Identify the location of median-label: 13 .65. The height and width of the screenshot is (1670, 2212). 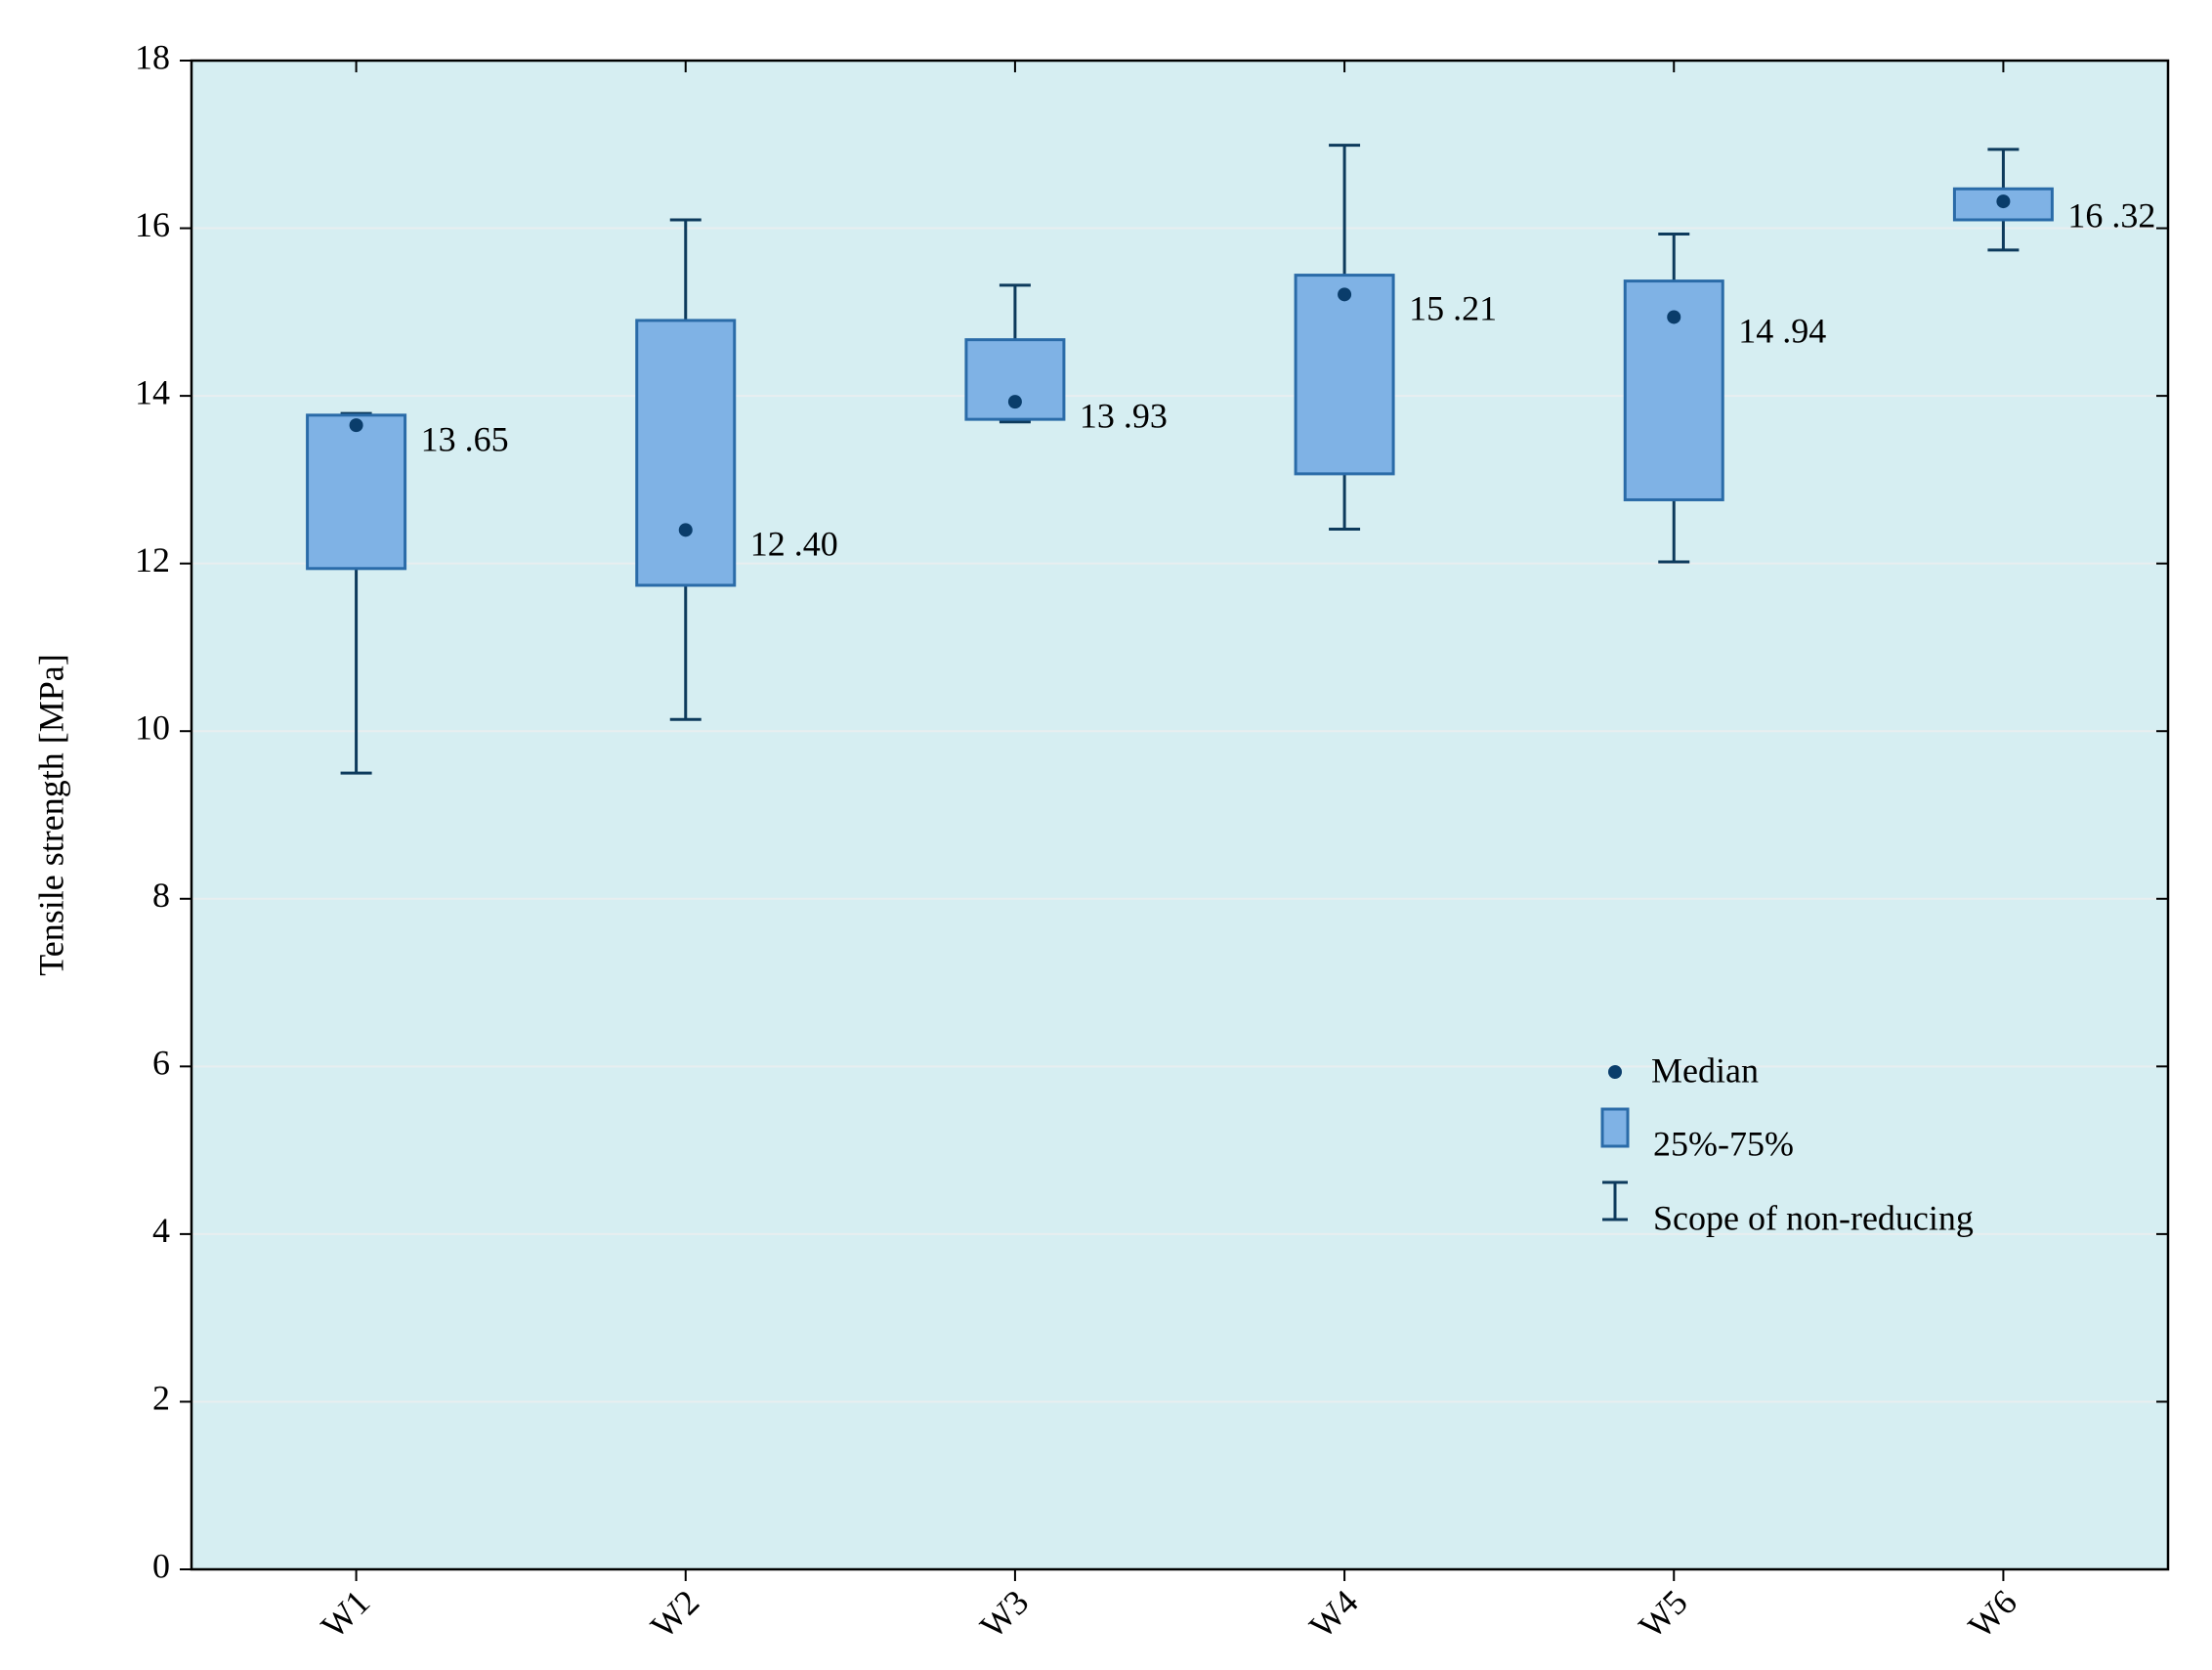
(465, 439).